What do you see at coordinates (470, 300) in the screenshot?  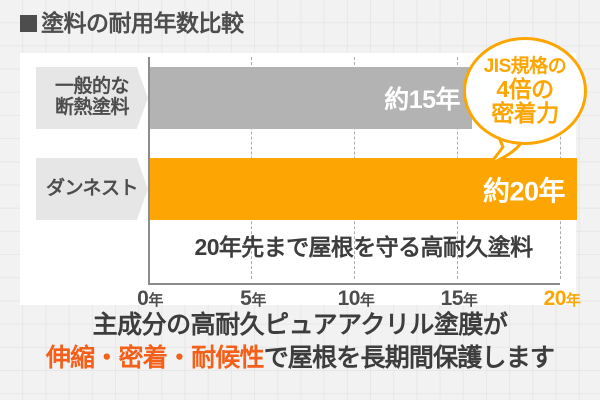 I see `axis-tick-15-unit: 年` at bounding box center [470, 300].